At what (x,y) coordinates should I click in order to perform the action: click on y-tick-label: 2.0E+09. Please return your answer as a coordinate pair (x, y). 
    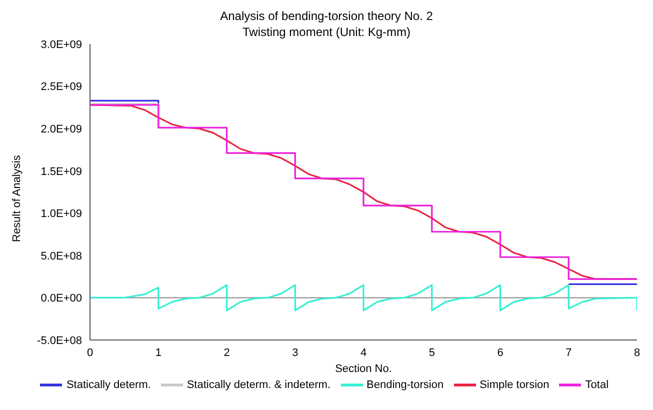
    Looking at the image, I should click on (61, 129).